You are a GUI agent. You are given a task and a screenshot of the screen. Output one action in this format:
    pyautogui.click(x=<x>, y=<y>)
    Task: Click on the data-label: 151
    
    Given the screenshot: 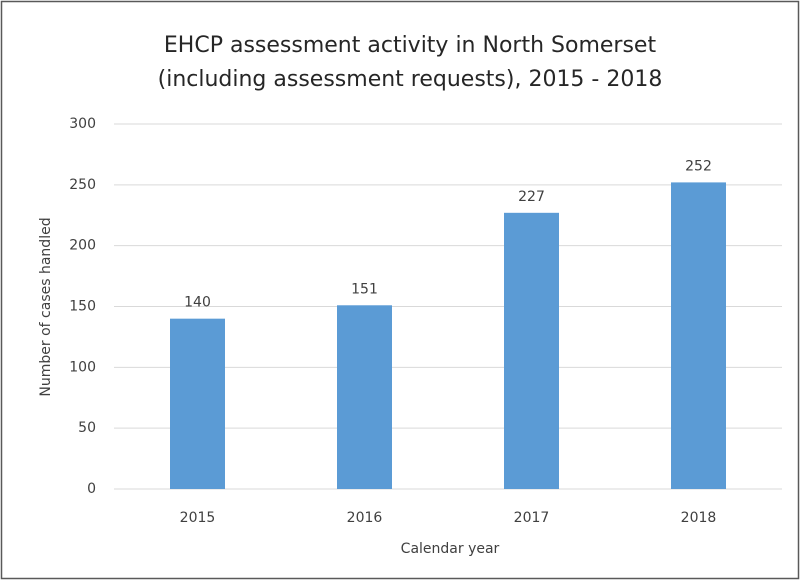 What is the action you would take?
    pyautogui.click(x=364, y=289)
    